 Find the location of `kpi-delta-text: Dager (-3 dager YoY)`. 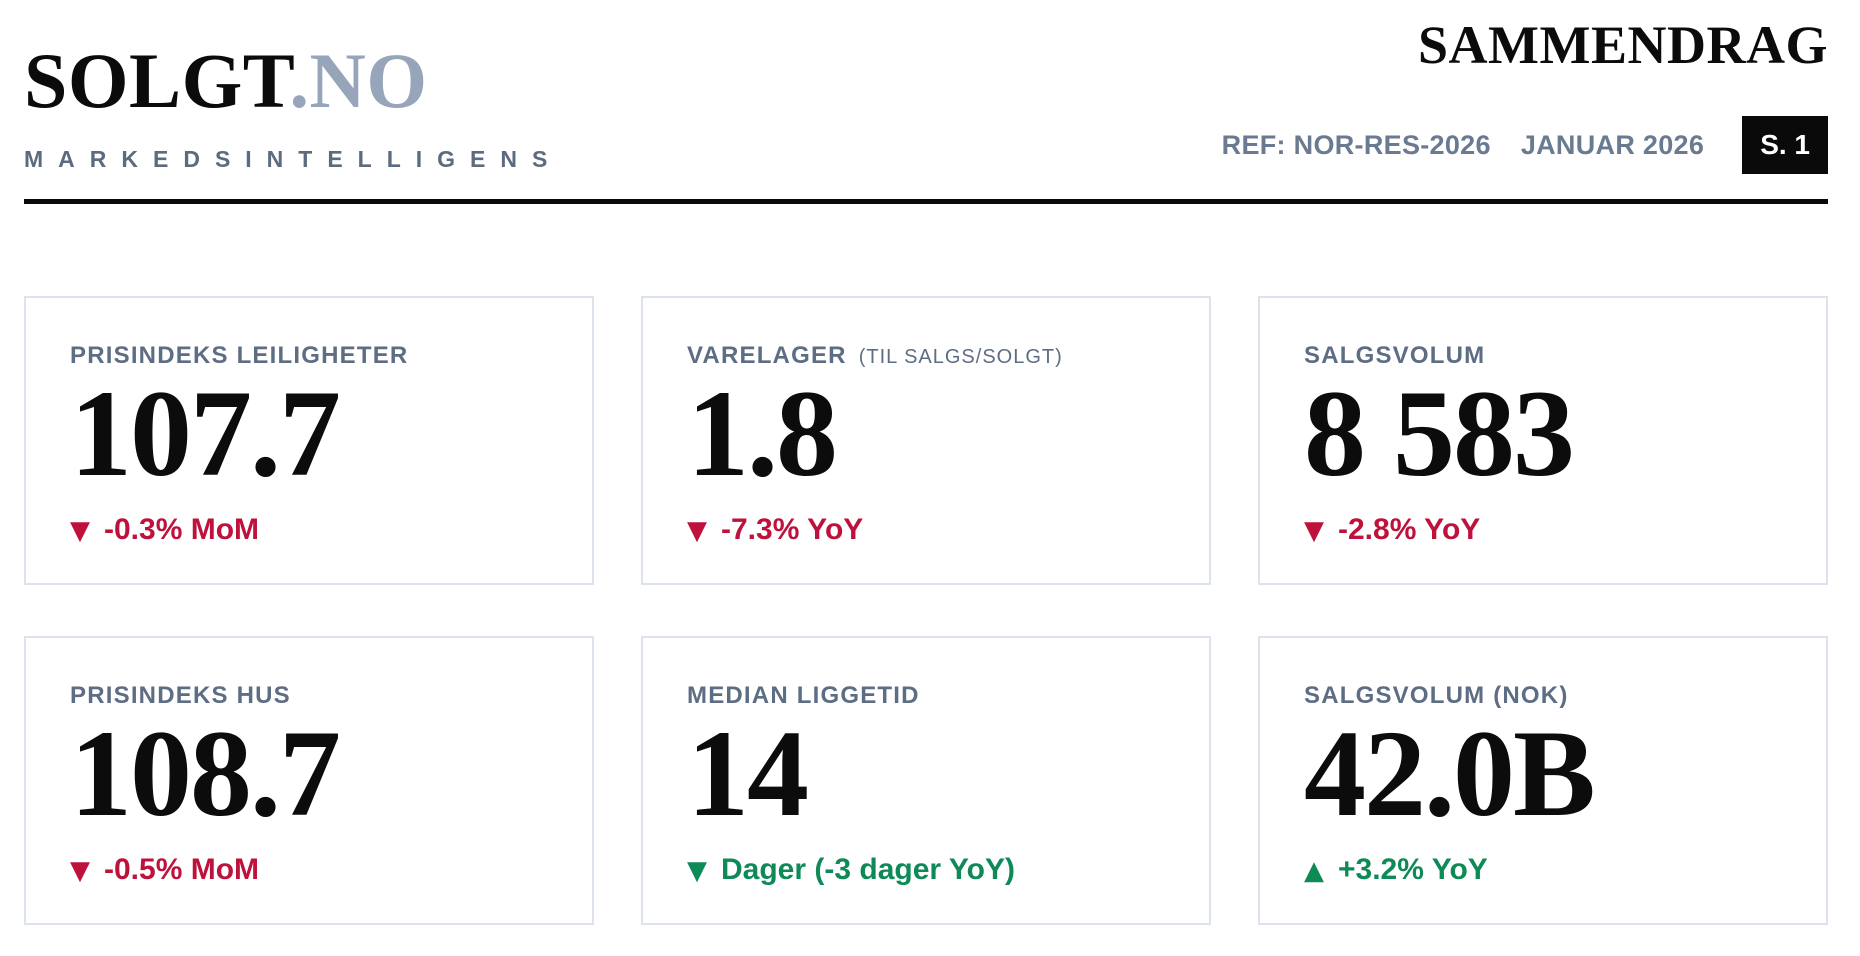

kpi-delta-text: Dager (-3 dager YoY) is located at coordinates (868, 870).